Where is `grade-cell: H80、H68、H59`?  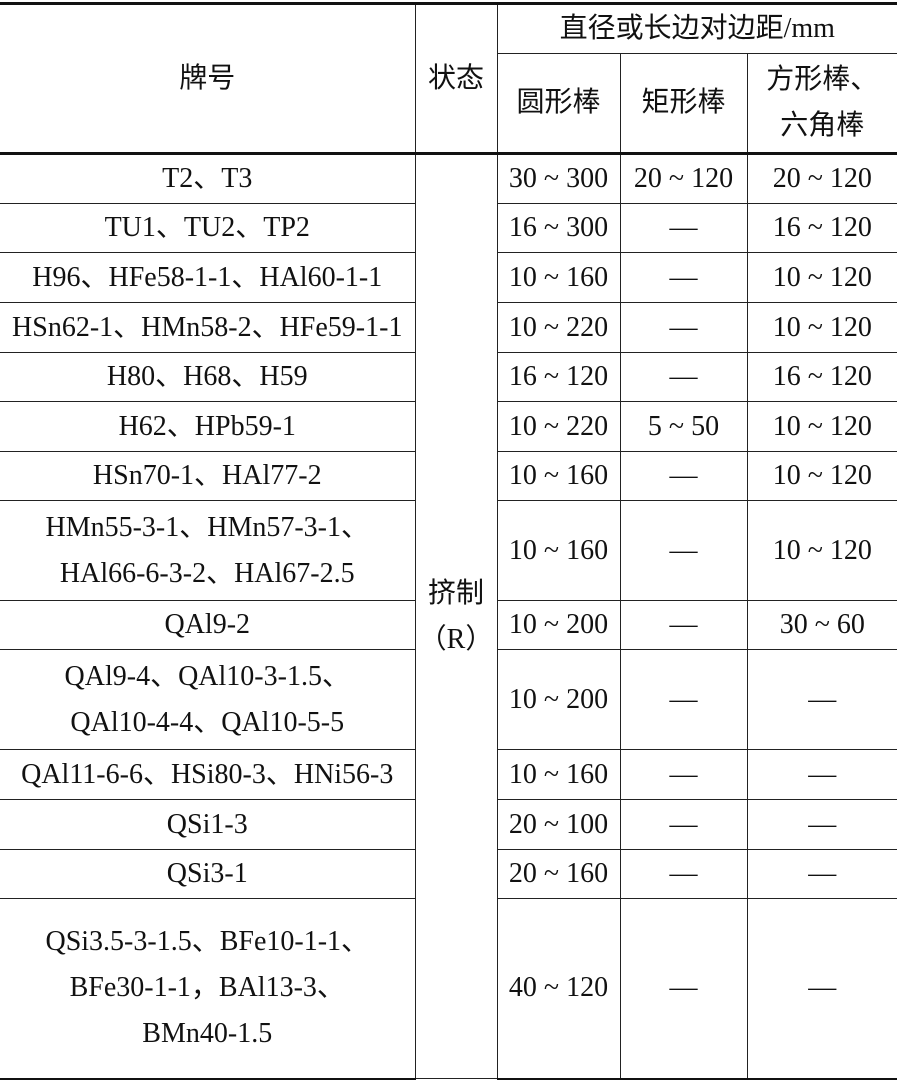
grade-cell: H80、H68、H59 is located at coordinates (207, 377).